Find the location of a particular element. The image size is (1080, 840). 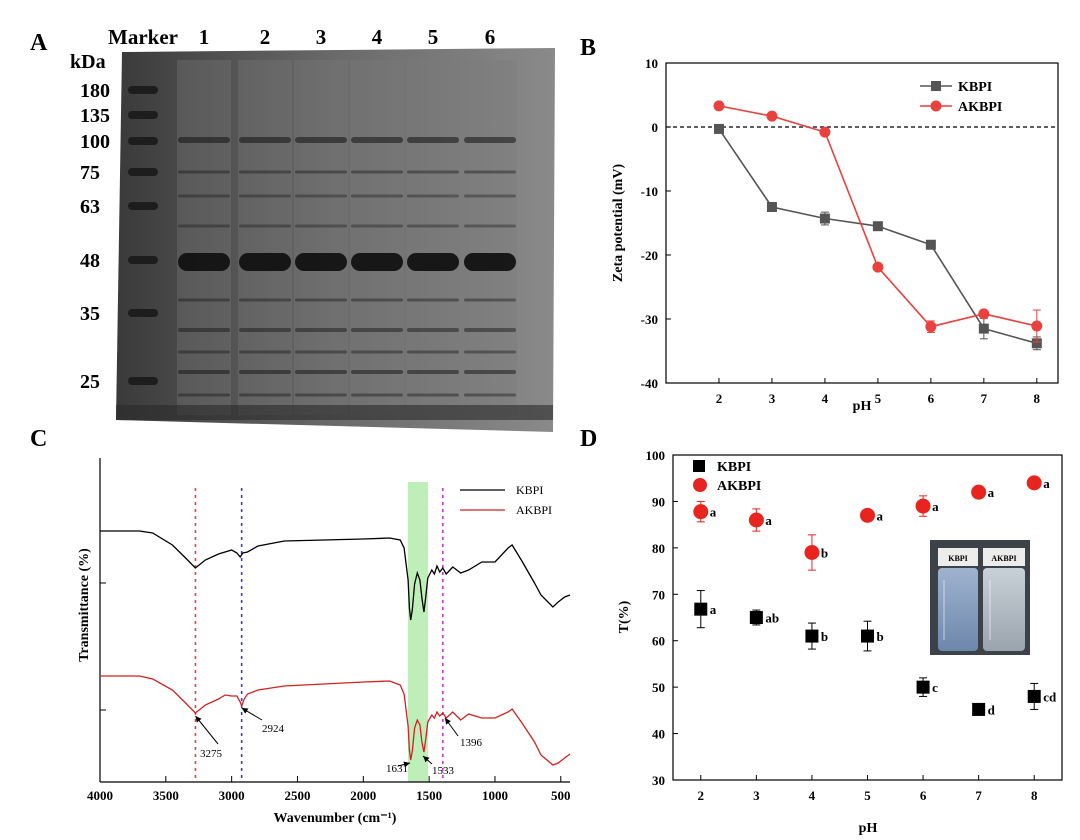

b-ytick-label: -10 is located at coordinates (649, 191).